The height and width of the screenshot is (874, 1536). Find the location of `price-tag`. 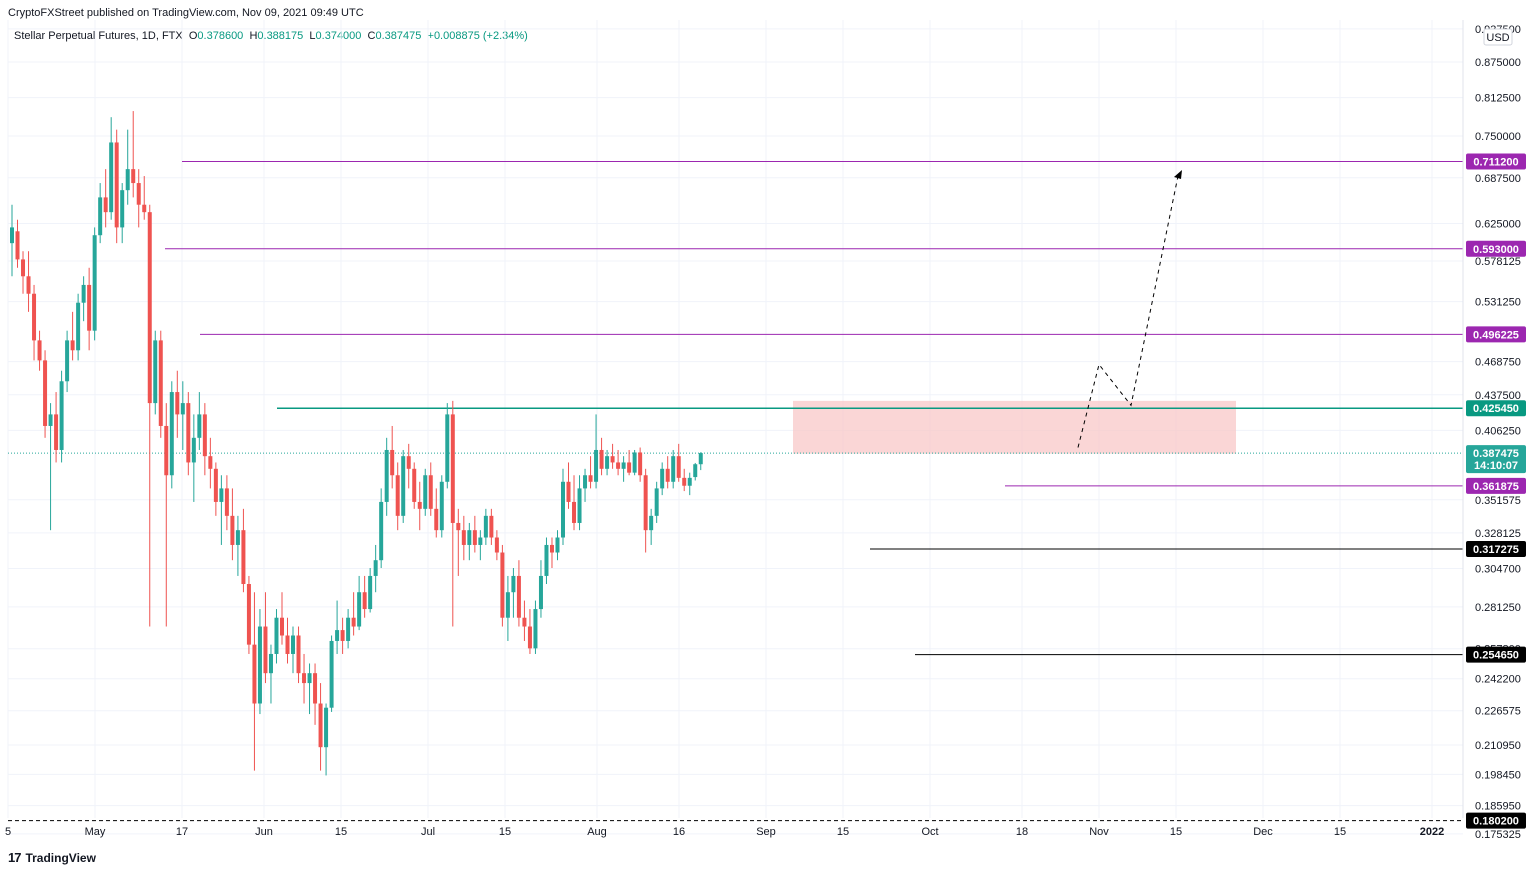

price-tag is located at coordinates (1496, 485).